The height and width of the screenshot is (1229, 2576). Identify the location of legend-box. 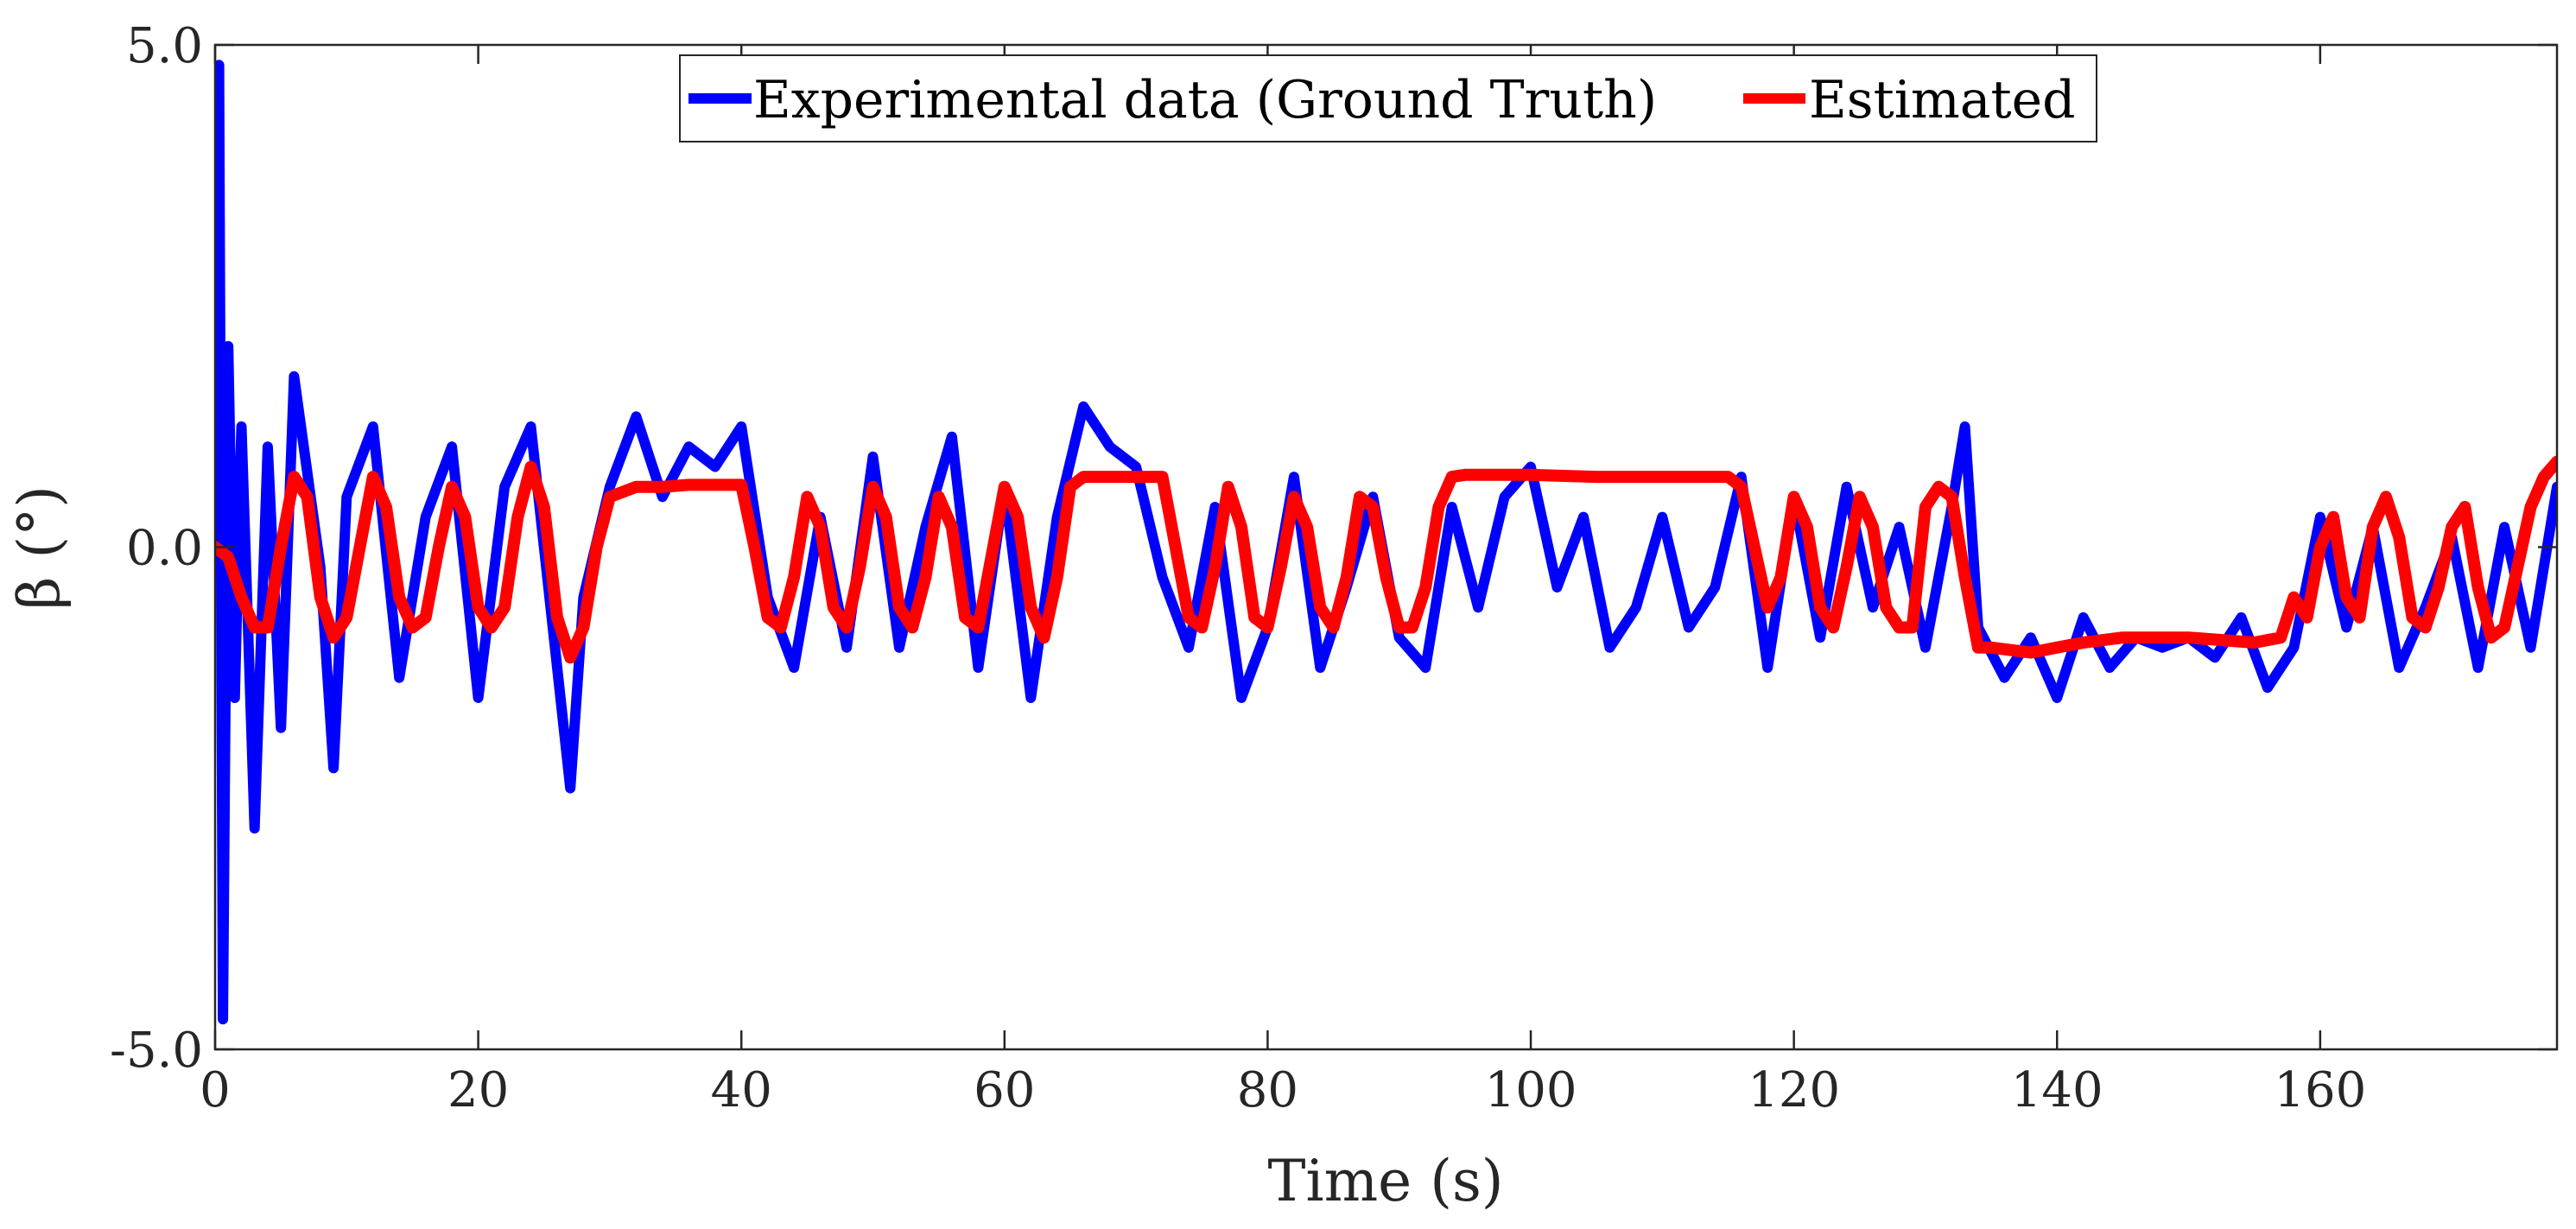
(1388, 98).